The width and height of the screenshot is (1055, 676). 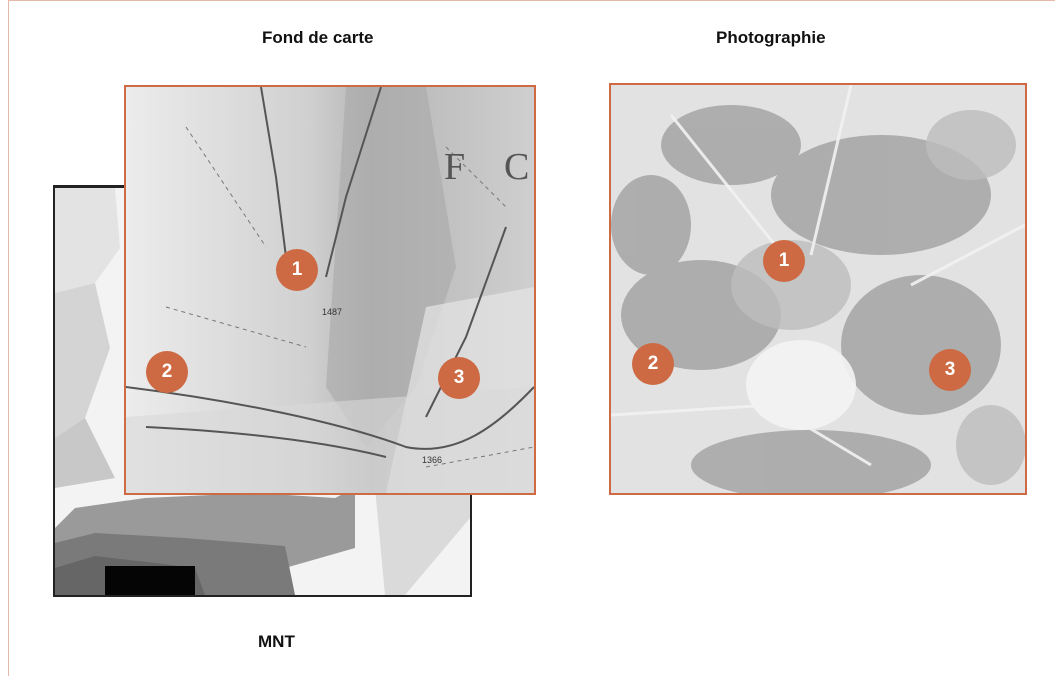 I want to click on map-altitude-2: 1366, so click(x=432, y=460).